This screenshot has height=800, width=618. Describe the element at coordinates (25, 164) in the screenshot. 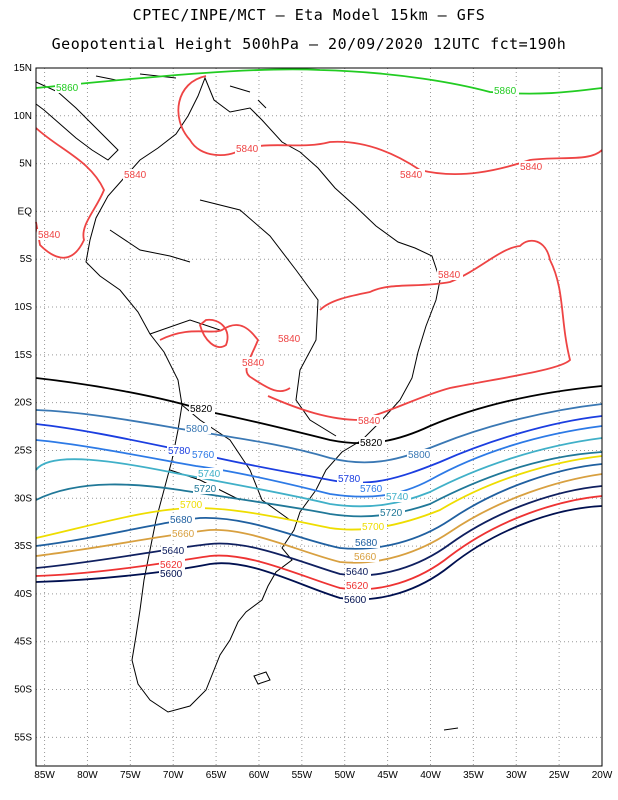

I see `lat-tick-label: 5N` at that location.